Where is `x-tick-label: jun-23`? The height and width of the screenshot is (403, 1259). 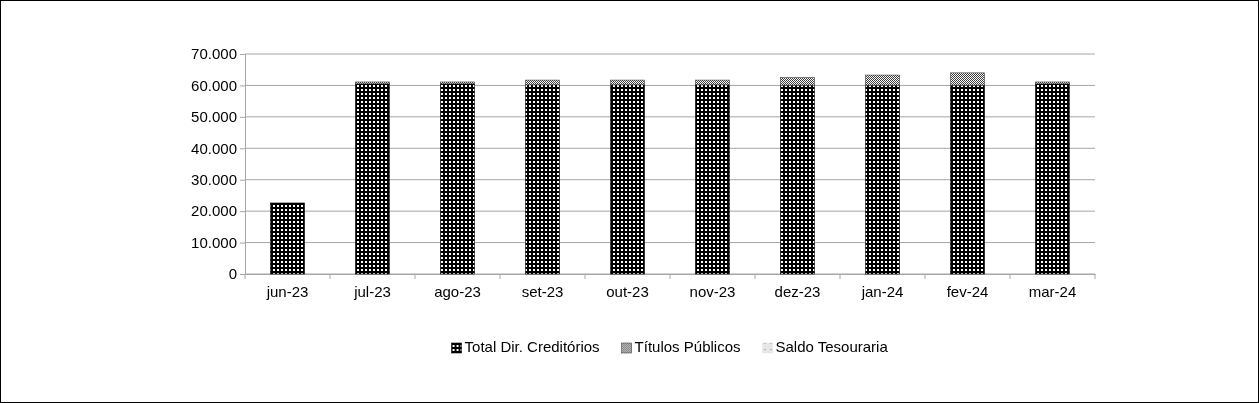
x-tick-label: jun-23 is located at coordinates (287, 291).